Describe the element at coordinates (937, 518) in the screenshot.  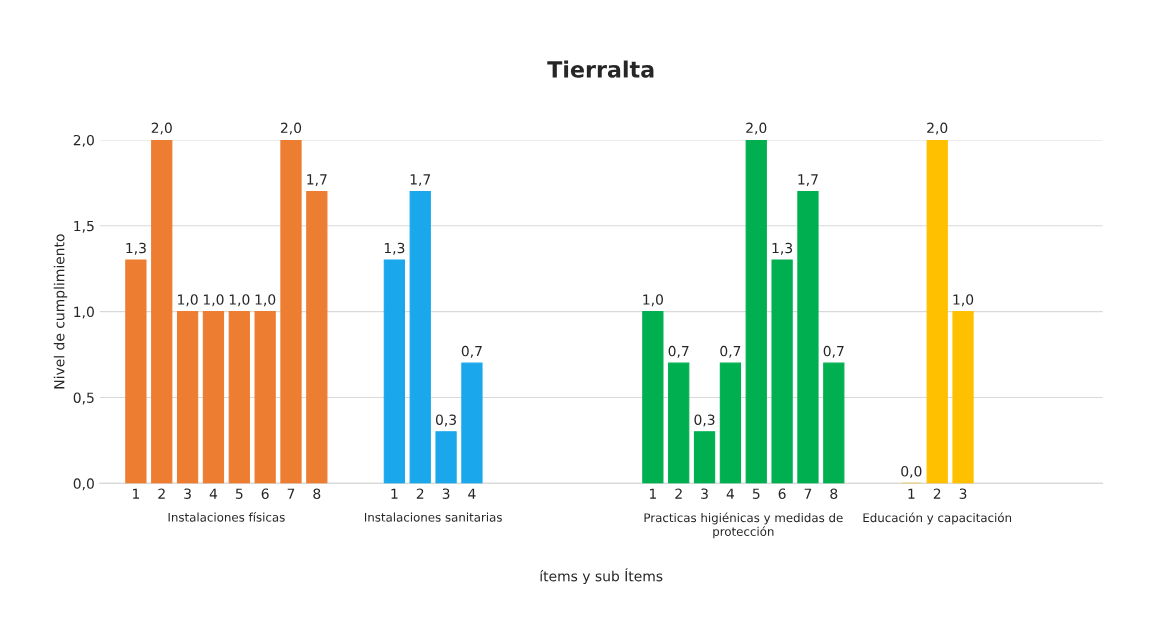
I see `text: Educación y capacitación` at that location.